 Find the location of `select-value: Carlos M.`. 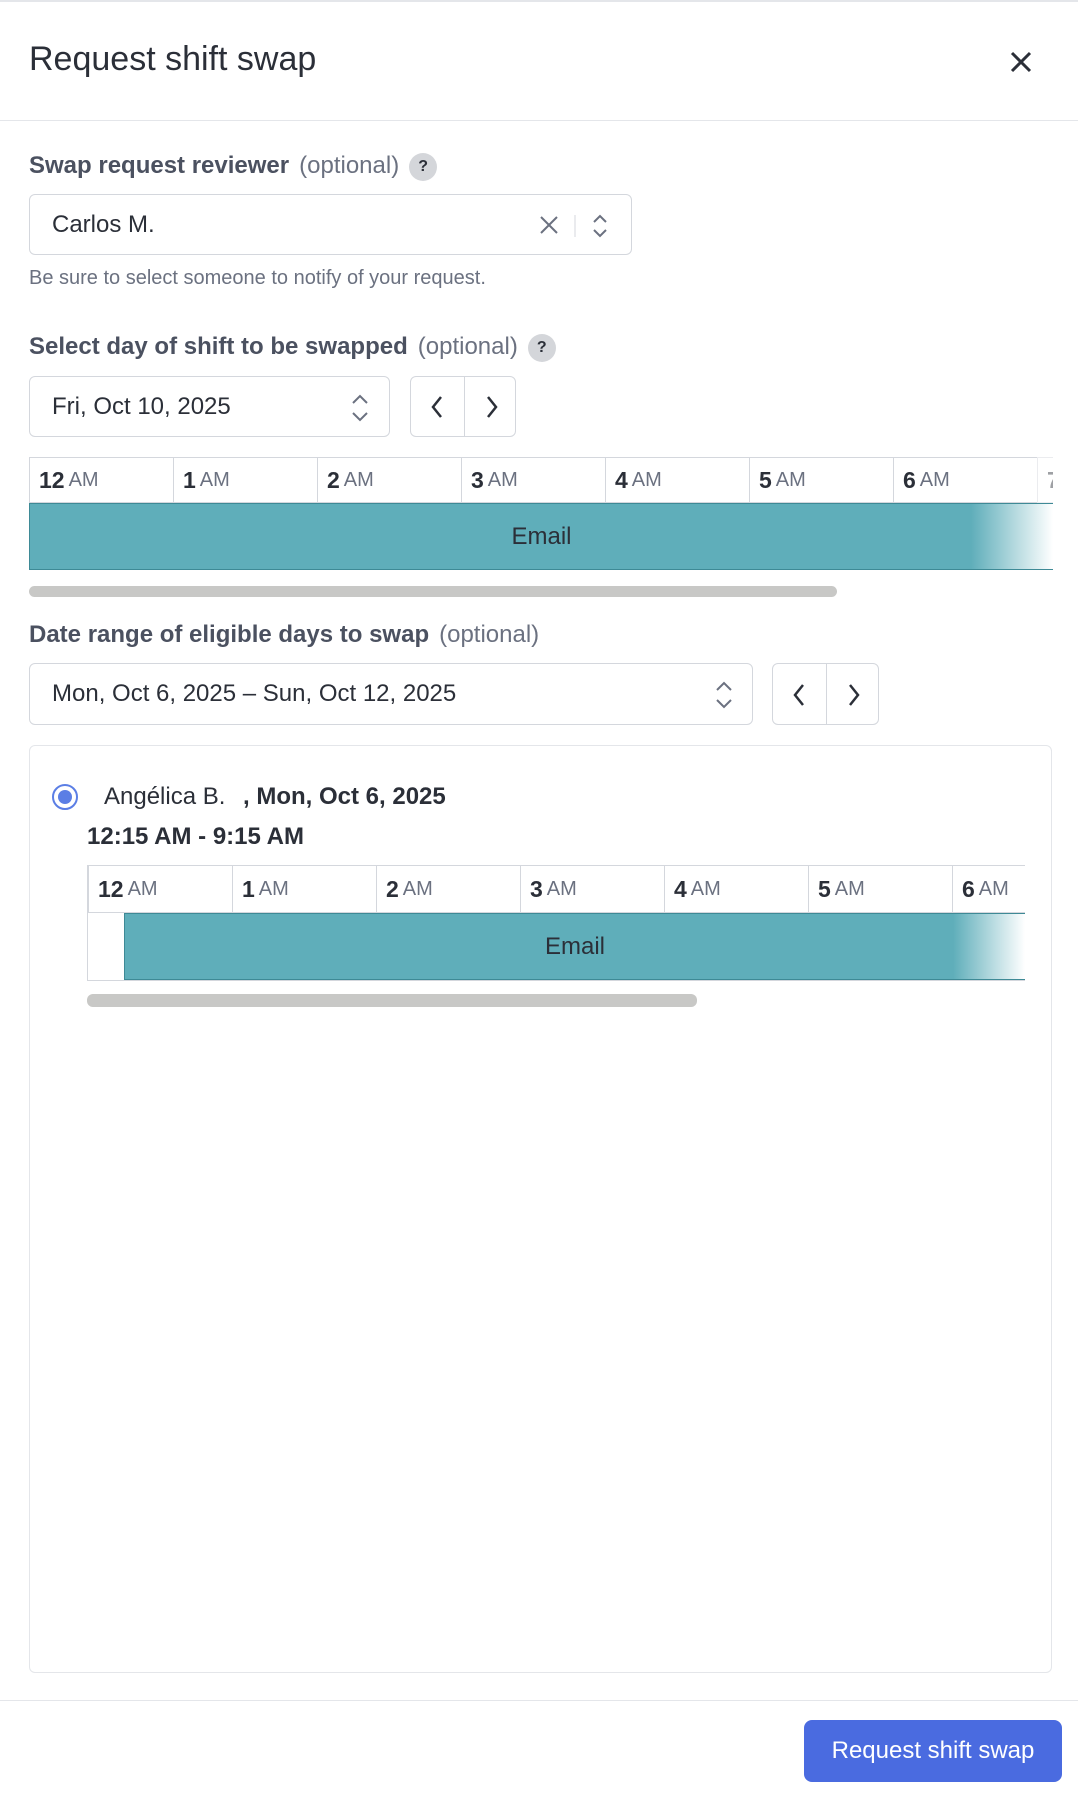

select-value: Carlos M. is located at coordinates (103, 224).